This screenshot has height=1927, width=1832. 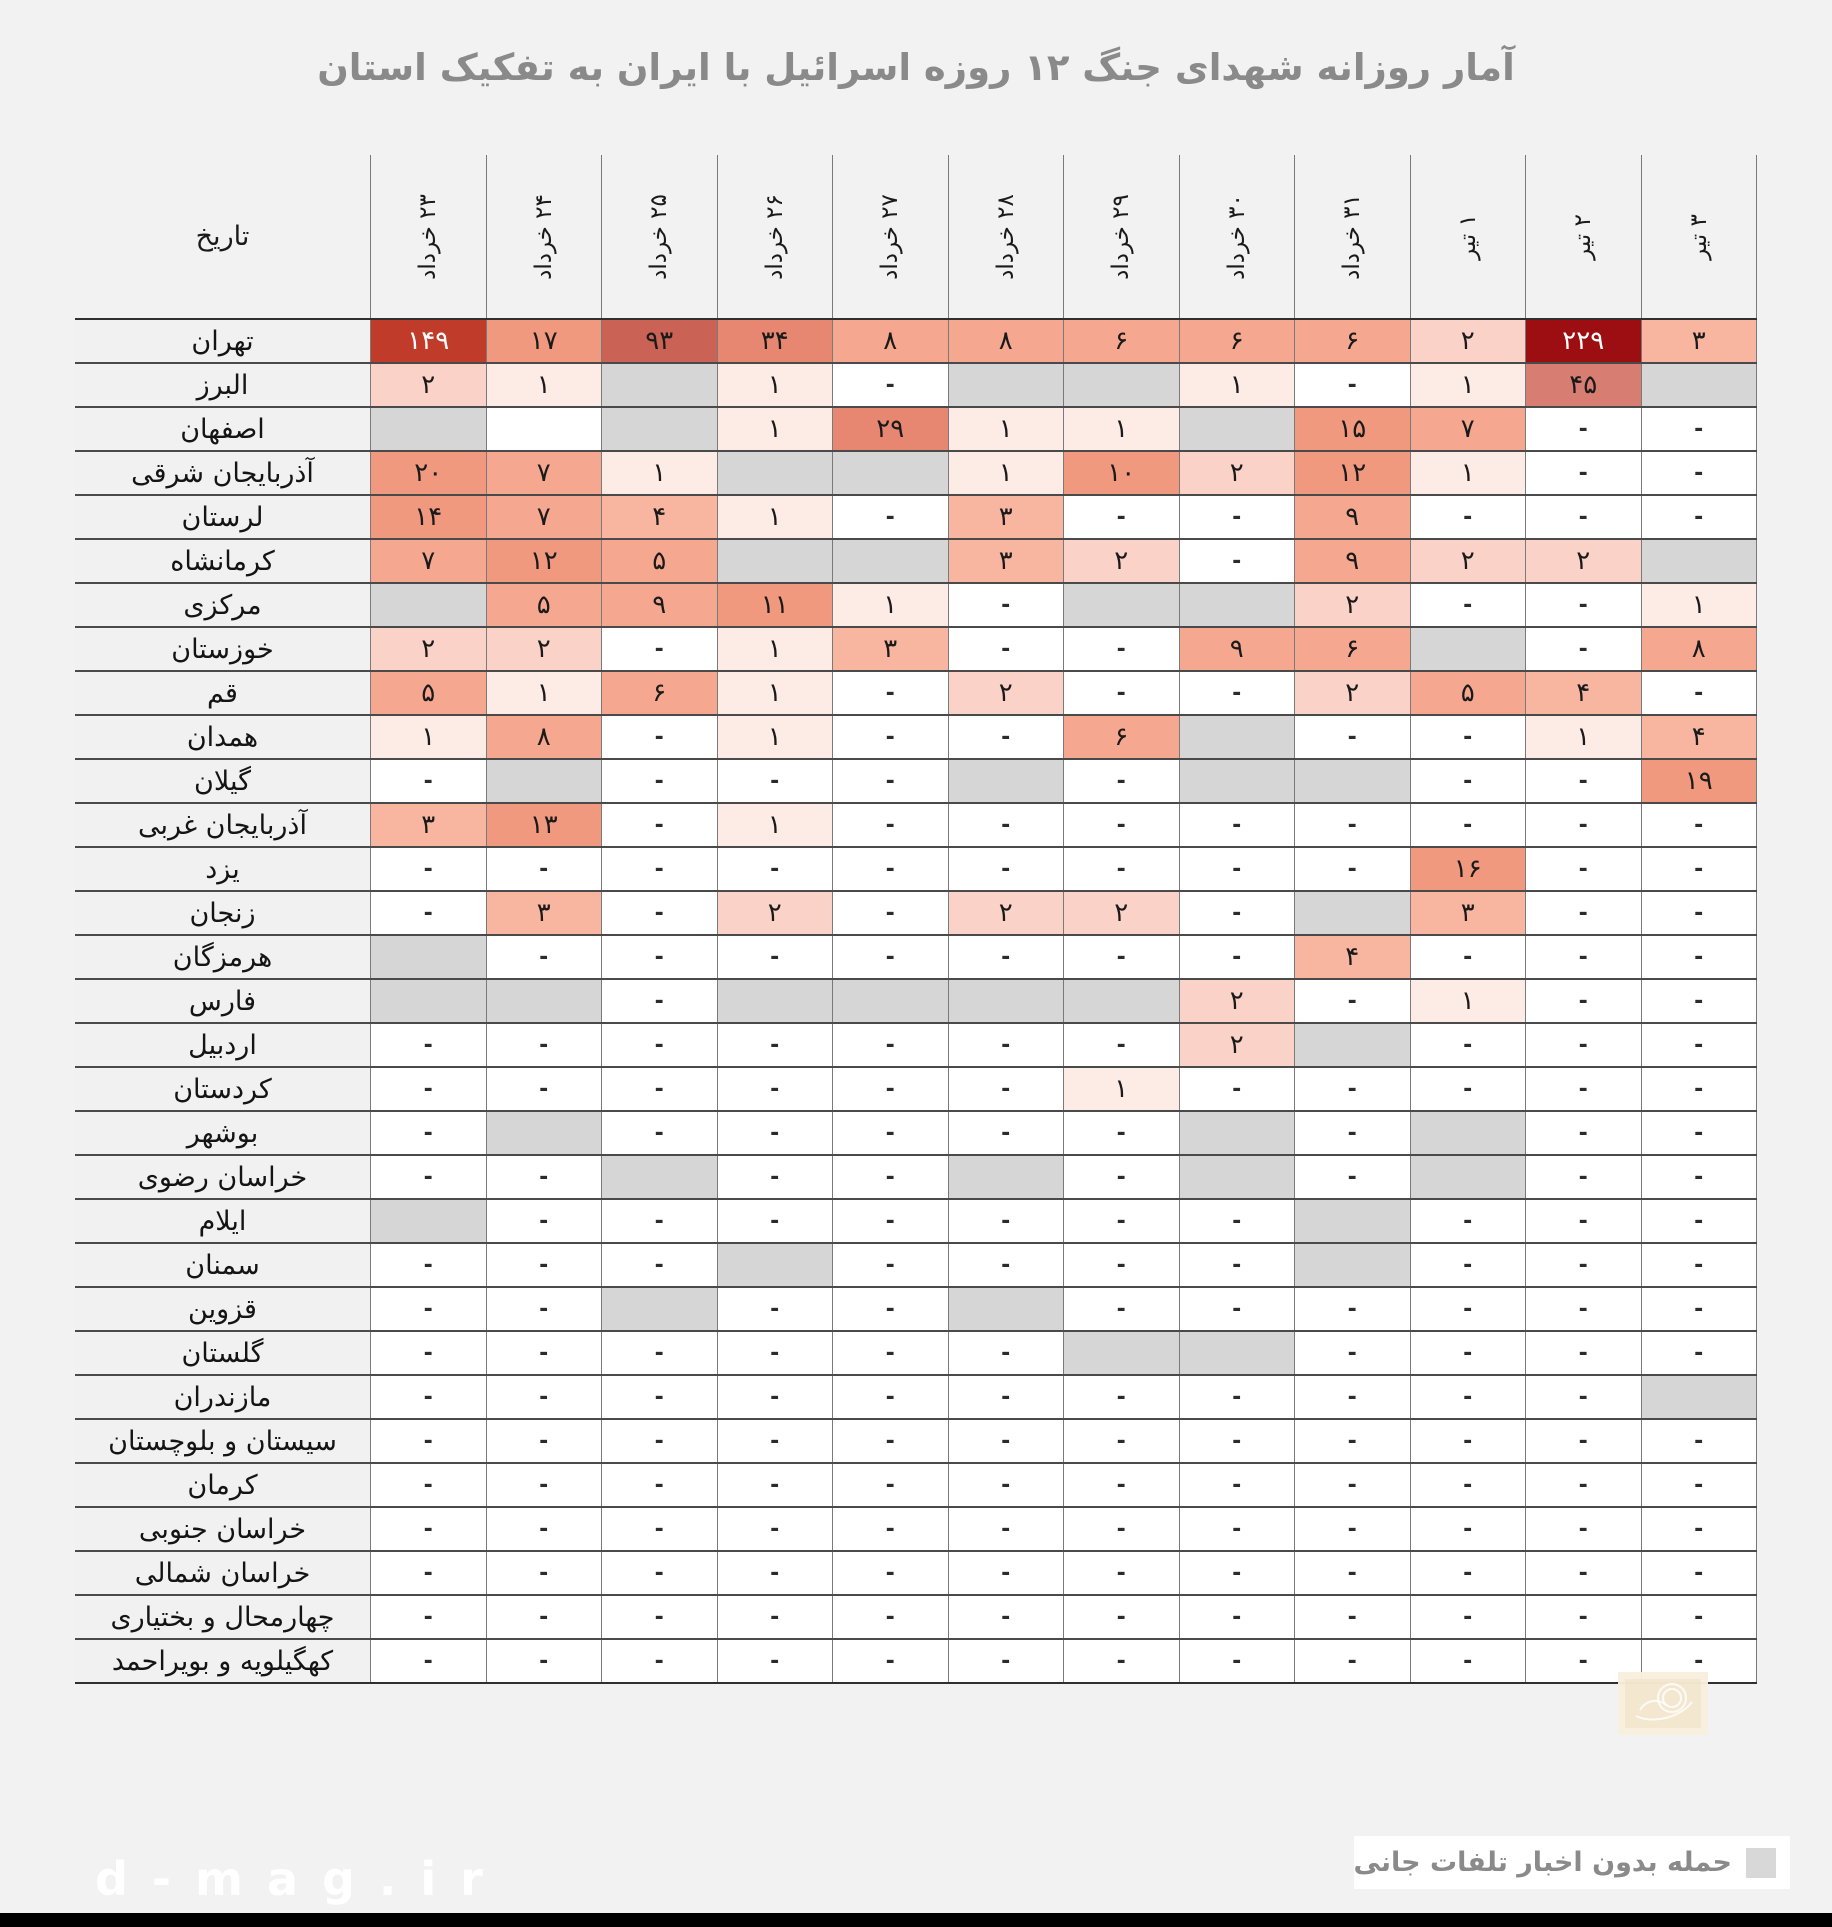 I want to click on dmag-logo-watermark, so click(x=1663, y=1703).